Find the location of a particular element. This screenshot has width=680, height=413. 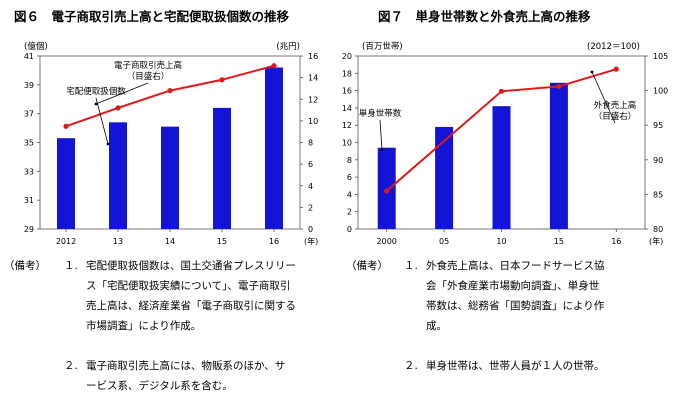

left-axis-unit: (億個) is located at coordinates (36, 46).